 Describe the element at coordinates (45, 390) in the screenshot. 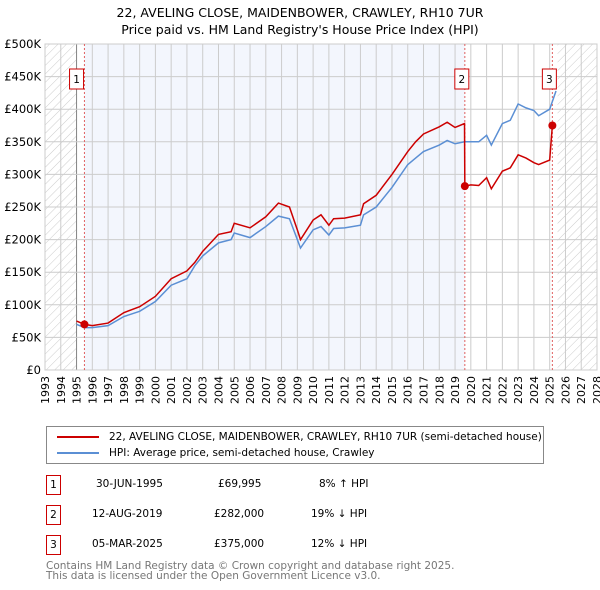

I see `x-tick-label: 1993` at that location.